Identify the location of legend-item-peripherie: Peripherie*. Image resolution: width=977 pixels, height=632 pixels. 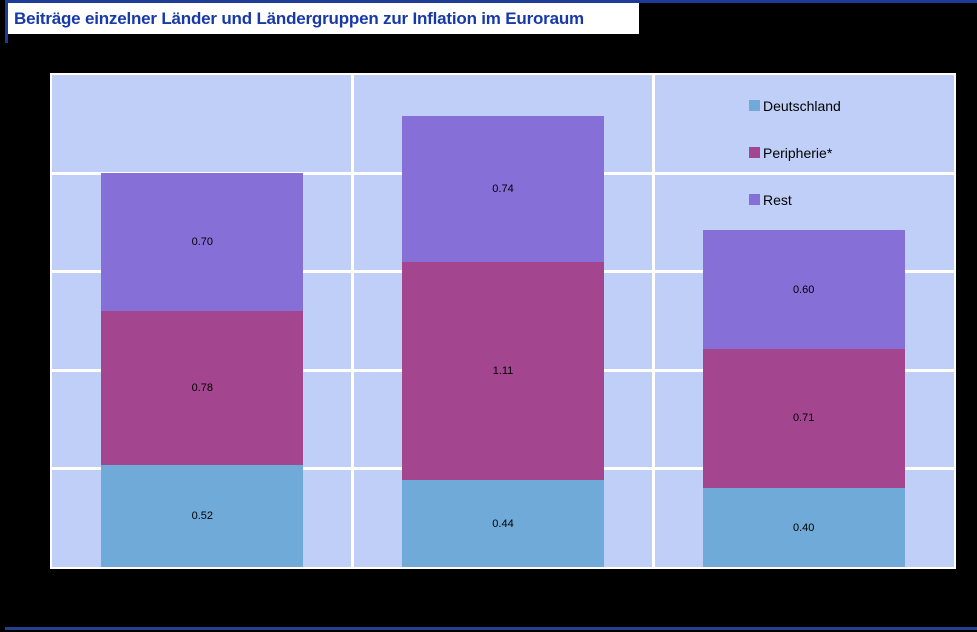
(795, 152).